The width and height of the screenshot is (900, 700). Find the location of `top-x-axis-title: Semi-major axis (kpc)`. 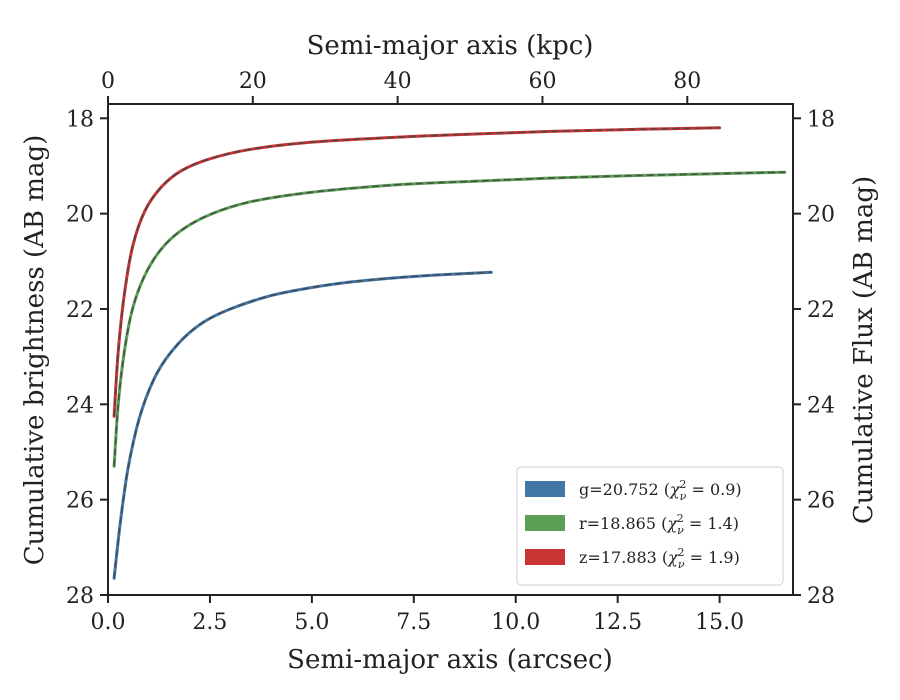

top-x-axis-title: Semi-major axis (kpc) is located at coordinates (450, 46).